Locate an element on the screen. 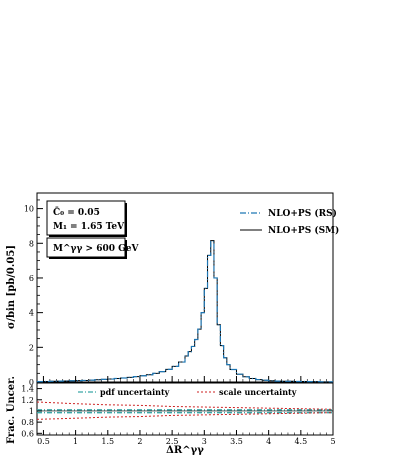 The height and width of the screenshot is (463, 403). x-tick-label: 5 is located at coordinates (332, 441).